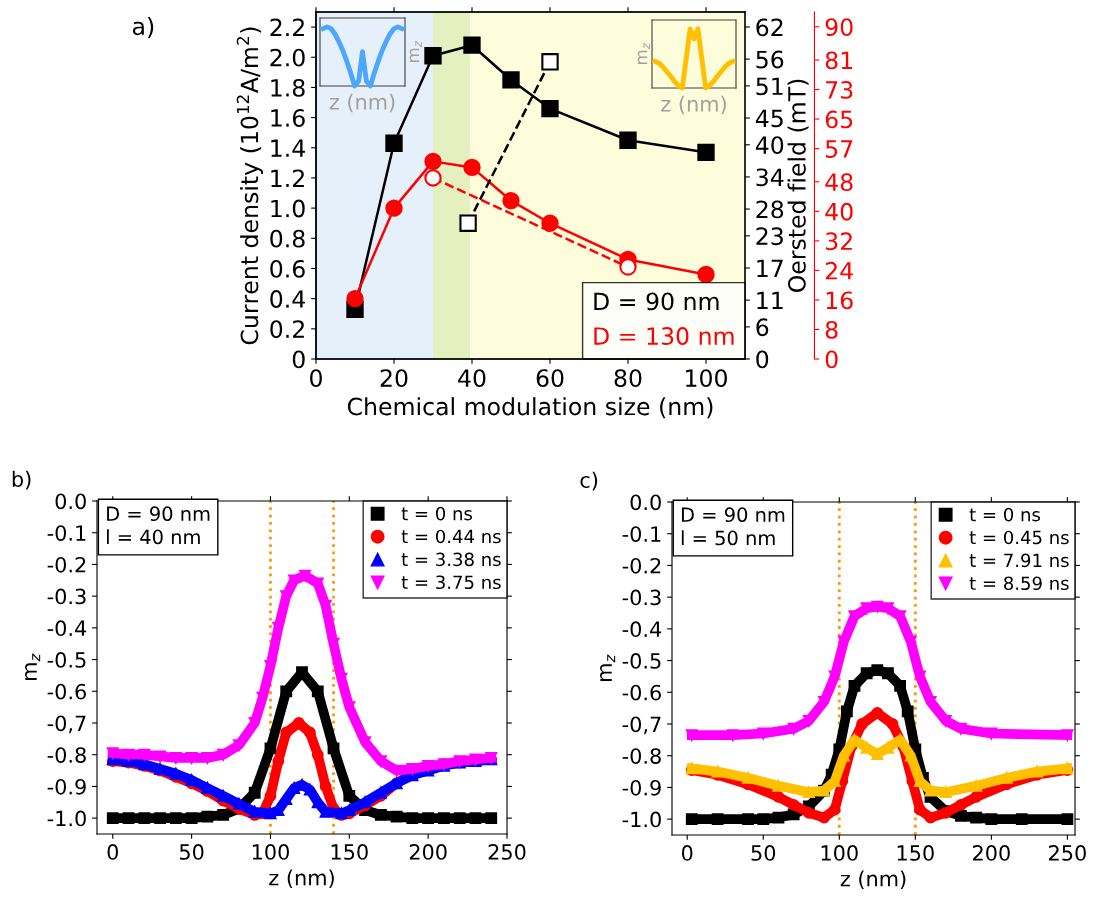 This screenshot has height=915, width=1098. I want to click on y2-axis-title: Oersted field (mT), so click(798, 186).